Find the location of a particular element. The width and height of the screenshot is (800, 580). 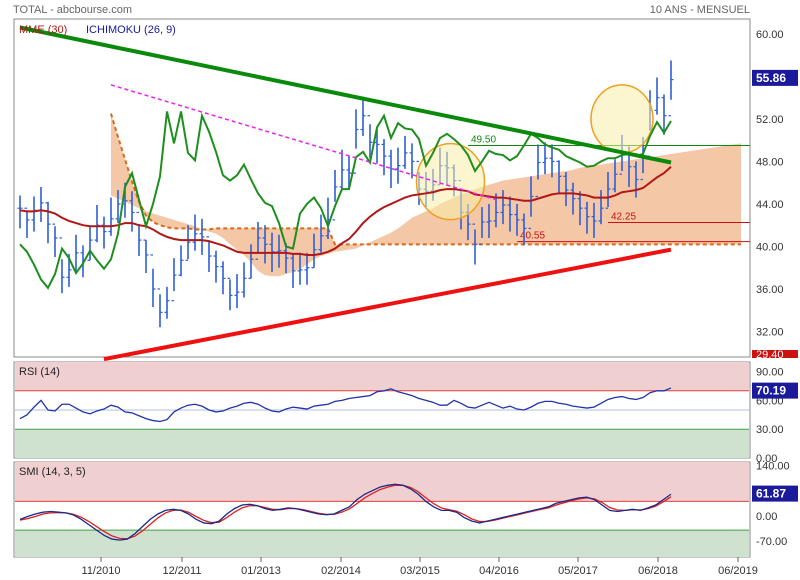

rsi-tick-label: 90.00 is located at coordinates (770, 373).